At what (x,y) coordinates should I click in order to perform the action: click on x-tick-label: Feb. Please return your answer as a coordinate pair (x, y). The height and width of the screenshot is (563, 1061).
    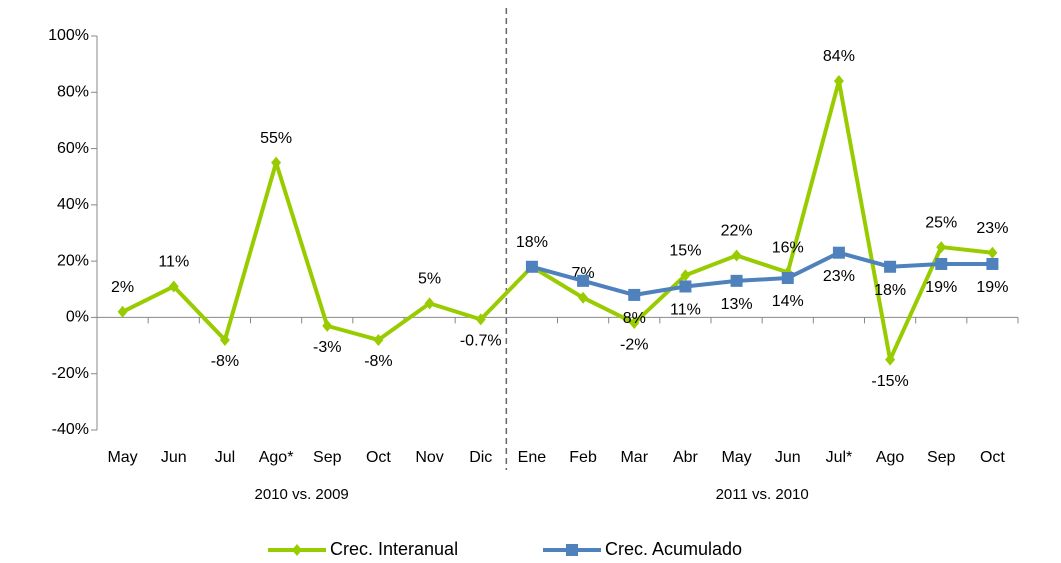
    Looking at the image, I should click on (583, 457).